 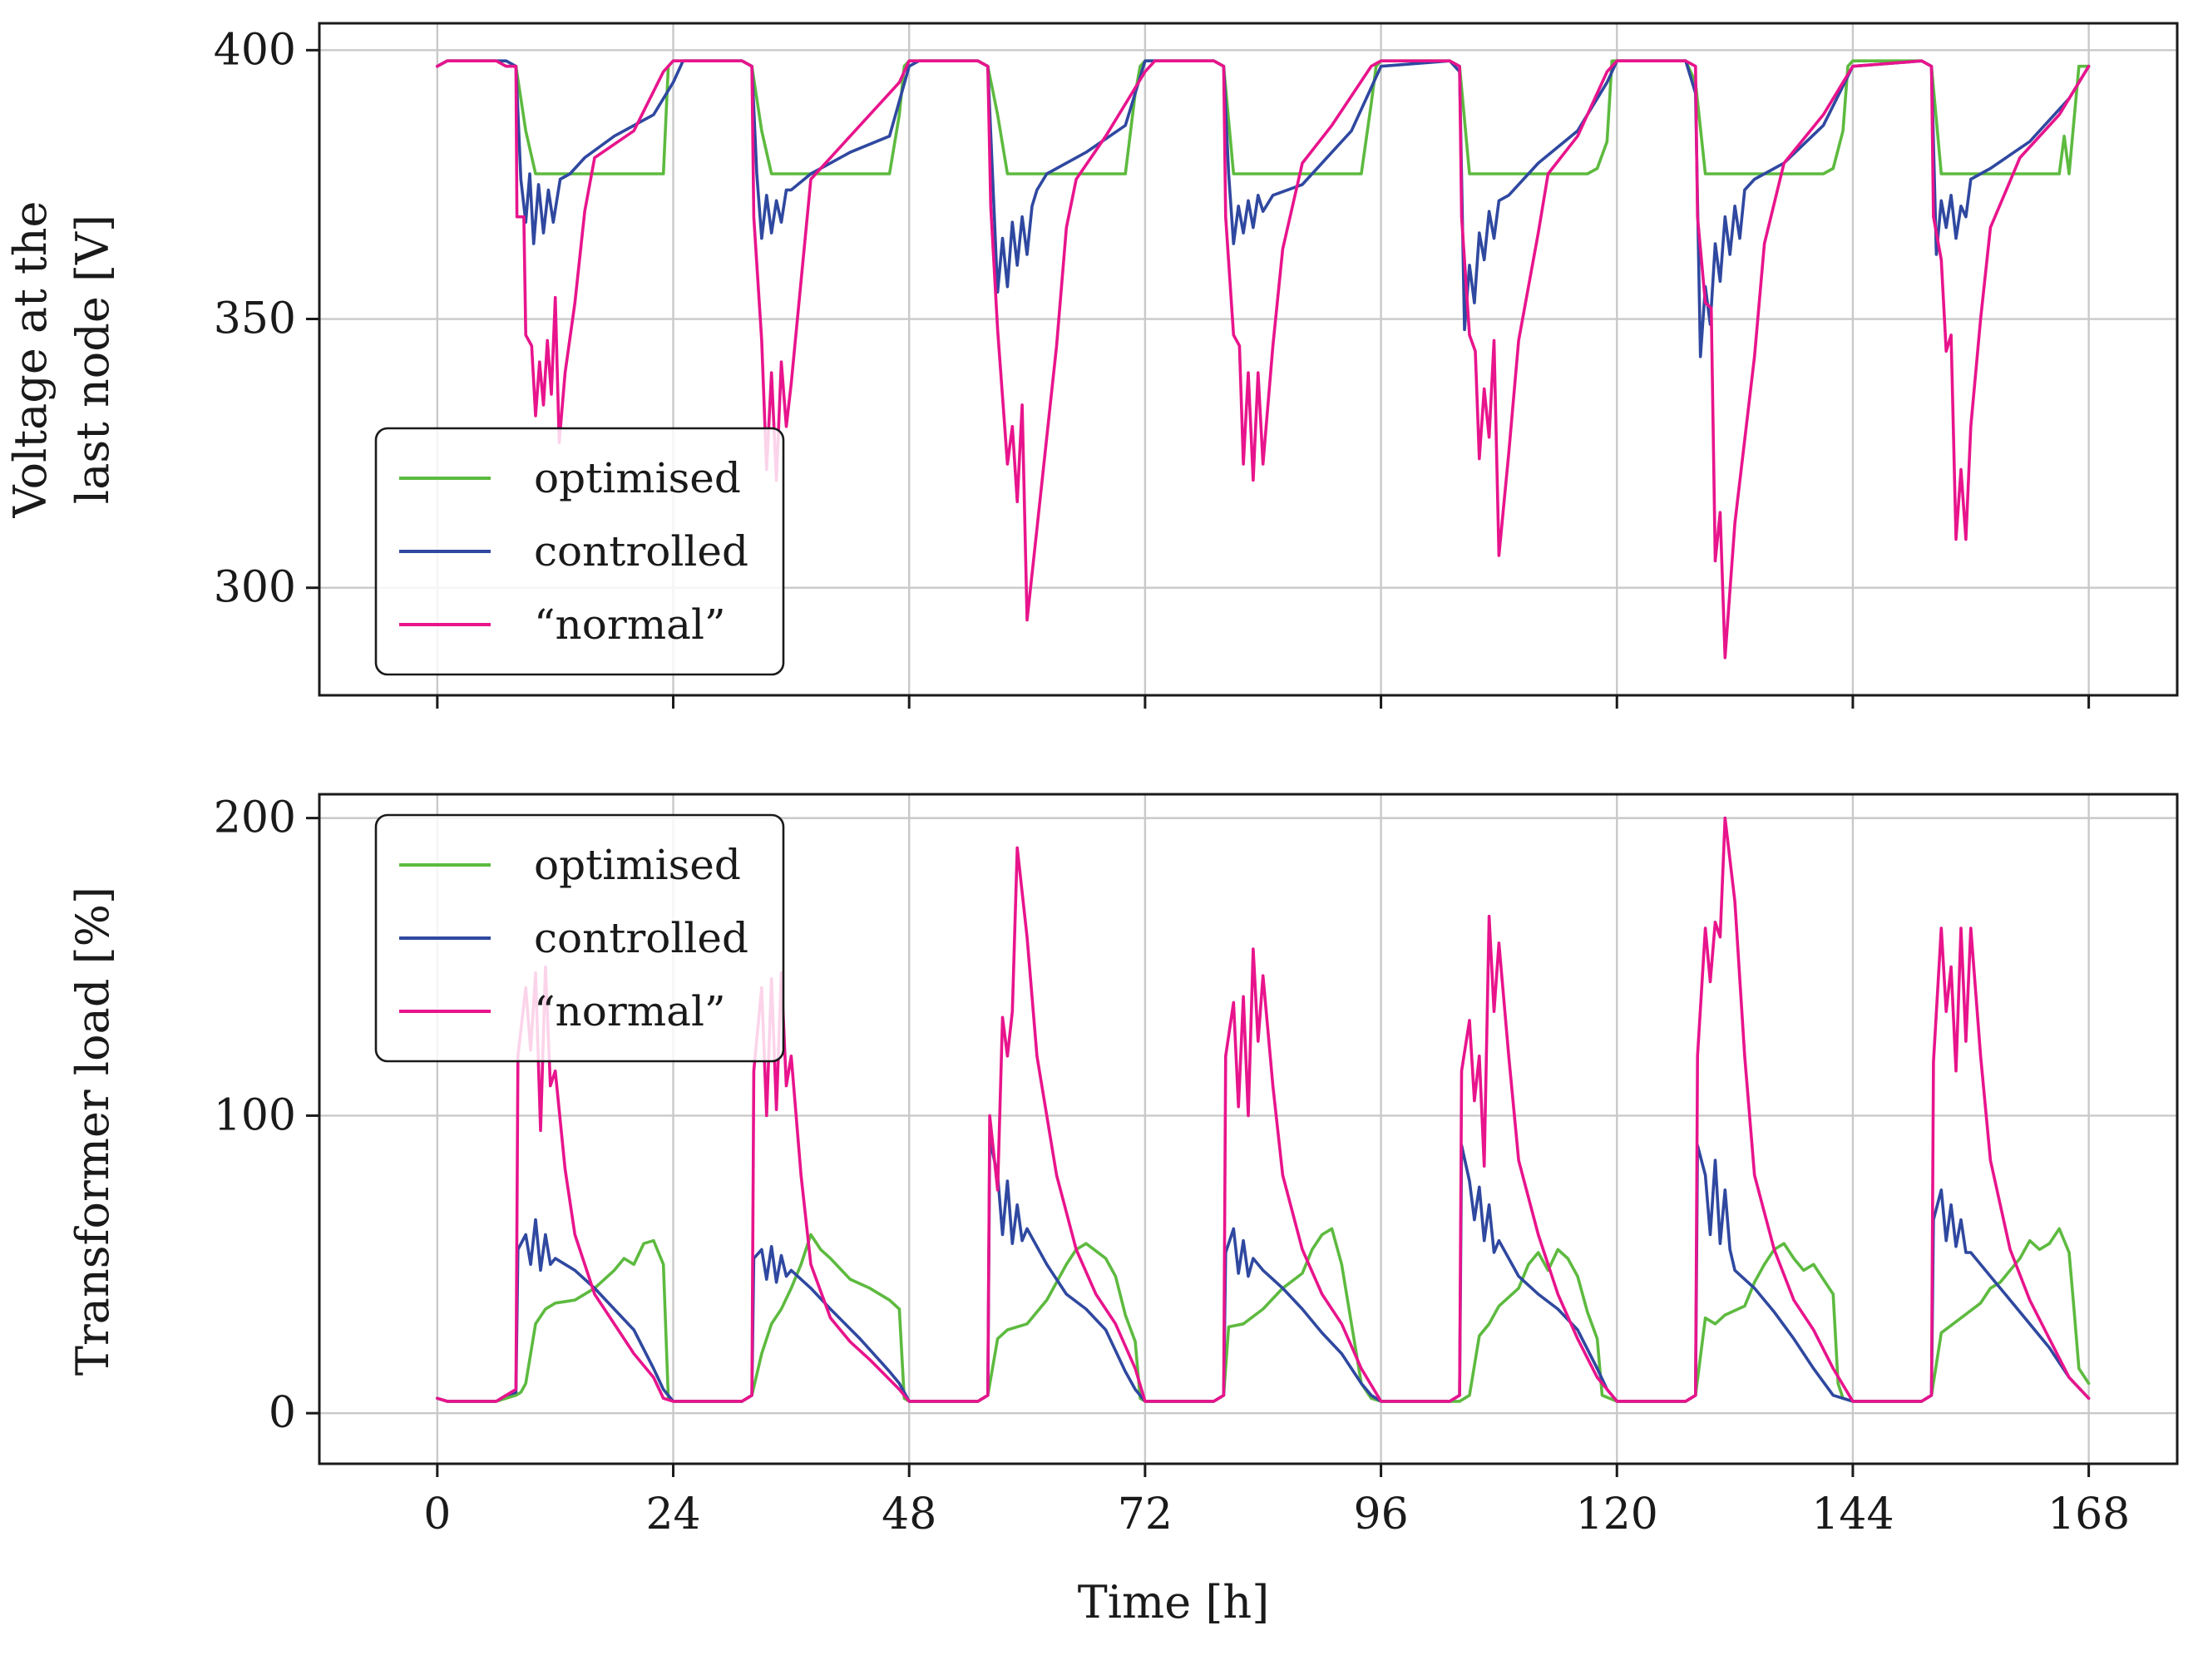 I want to click on voltage-legend-label-controlled: controlled, so click(x=641, y=551).